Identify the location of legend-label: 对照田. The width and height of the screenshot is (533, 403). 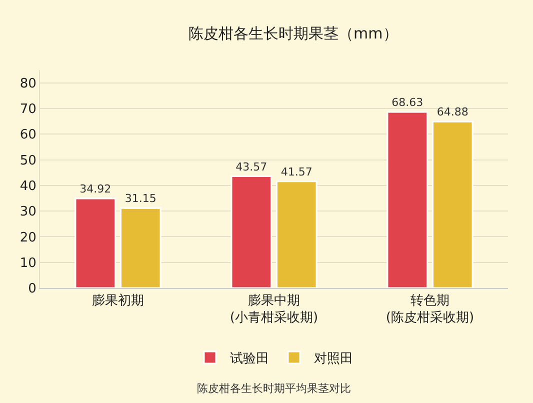
(333, 359).